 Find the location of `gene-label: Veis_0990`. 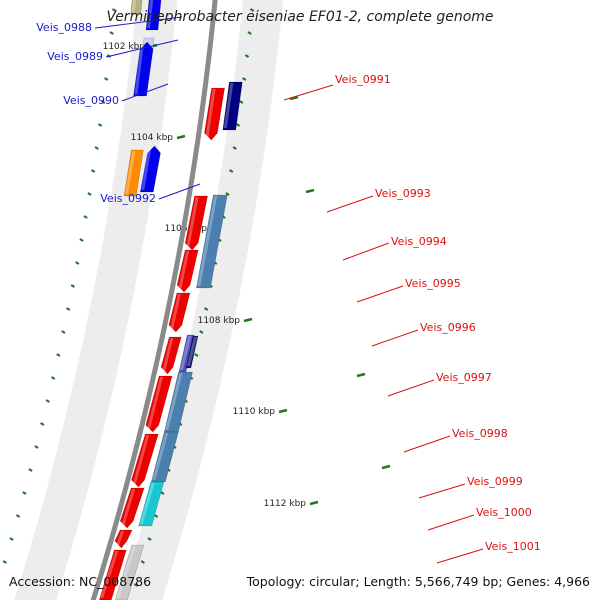

gene-label: Veis_0990 is located at coordinates (91, 100).